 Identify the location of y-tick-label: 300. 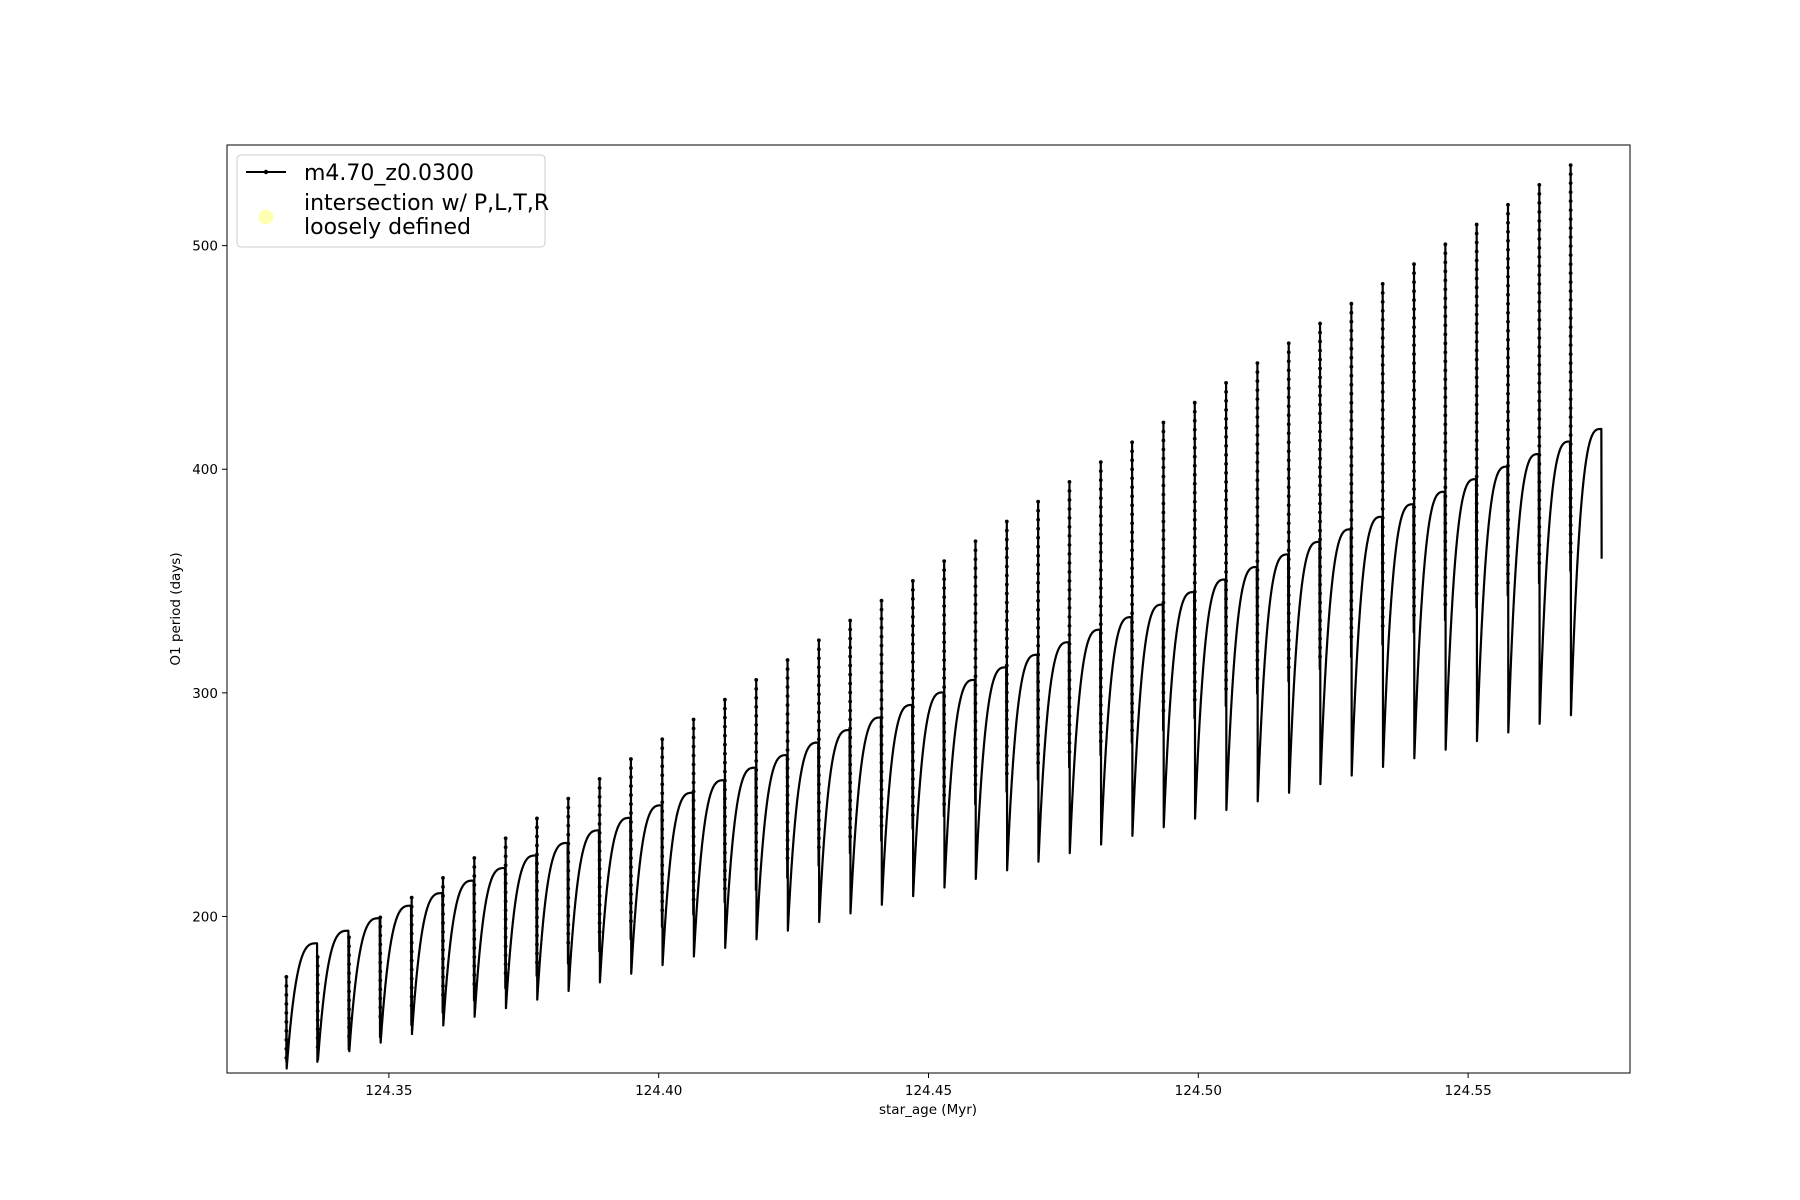
(205, 694).